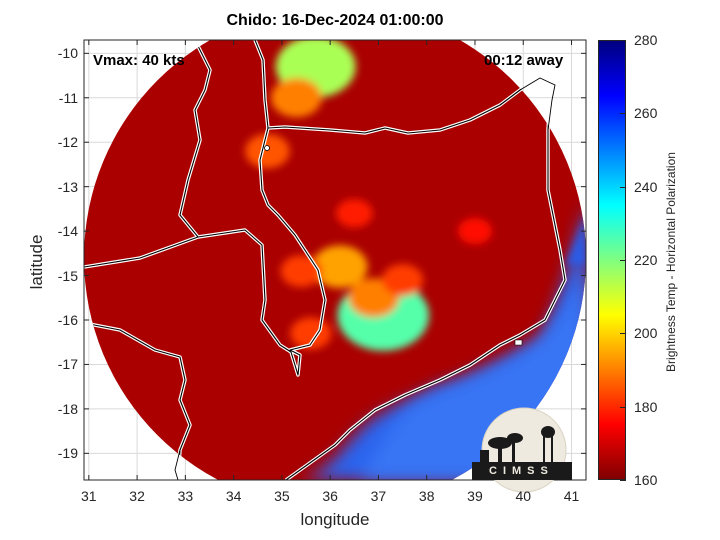  I want to click on logo-text: CIMSS, so click(521, 471).